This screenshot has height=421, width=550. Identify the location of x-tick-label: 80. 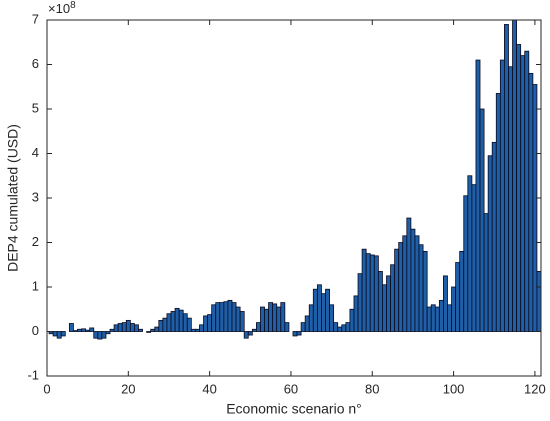
(372, 388).